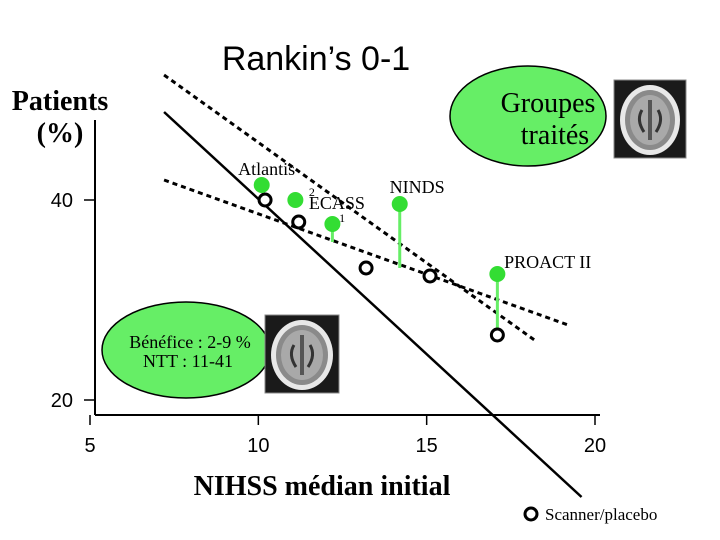  I want to click on chart-title: Rankin’s 0-1, so click(316, 59).